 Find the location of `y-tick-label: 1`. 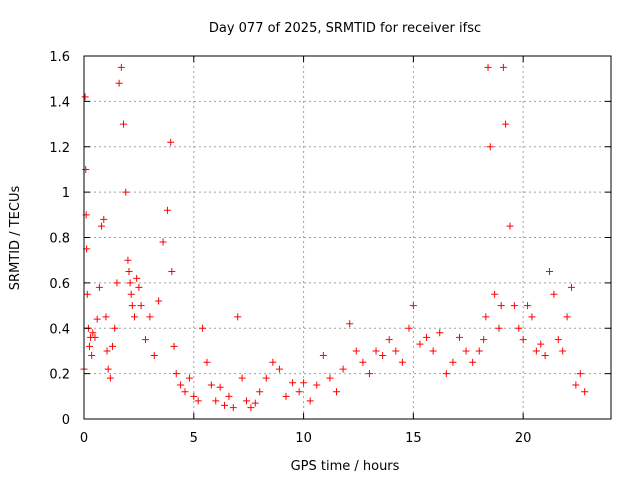

y-tick-label: 1 is located at coordinates (66, 193).